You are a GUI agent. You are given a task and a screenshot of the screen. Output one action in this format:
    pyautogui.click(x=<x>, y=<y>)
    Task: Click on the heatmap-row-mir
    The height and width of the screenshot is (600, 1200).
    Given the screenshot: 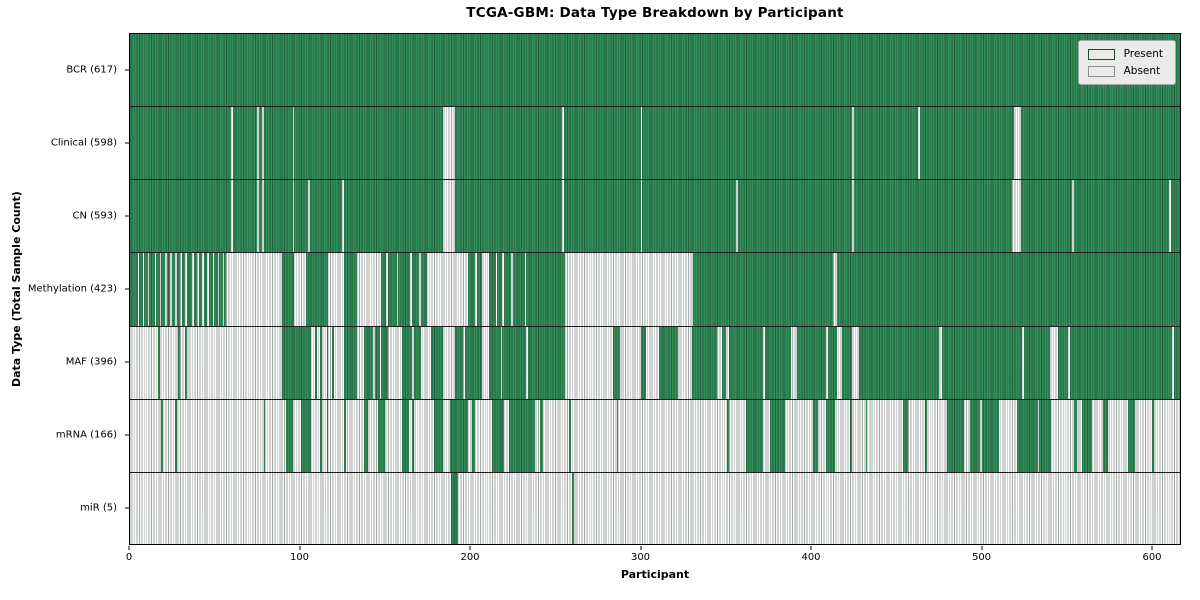 What is the action you would take?
    pyautogui.click(x=655, y=508)
    